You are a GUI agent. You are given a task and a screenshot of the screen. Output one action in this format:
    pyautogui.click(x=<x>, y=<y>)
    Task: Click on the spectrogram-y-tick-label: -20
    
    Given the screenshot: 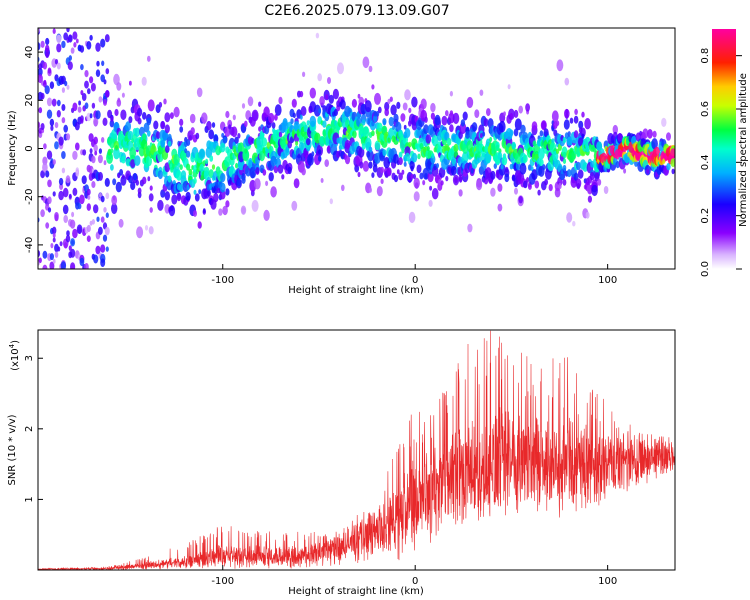 What is the action you would take?
    pyautogui.click(x=29, y=197)
    